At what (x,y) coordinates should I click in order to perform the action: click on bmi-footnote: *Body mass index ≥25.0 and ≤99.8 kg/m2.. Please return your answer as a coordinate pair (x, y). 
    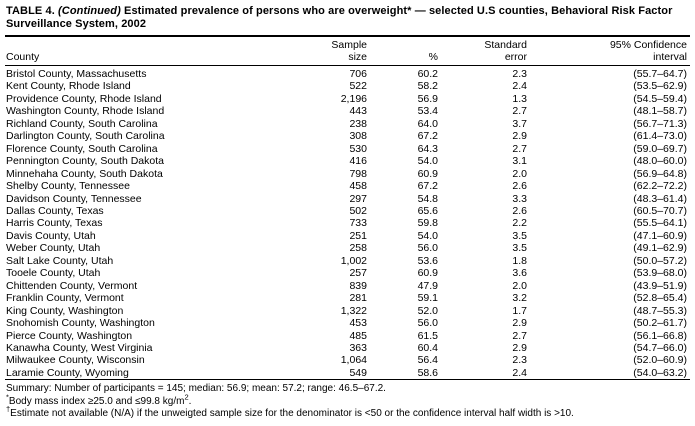
    Looking at the image, I should click on (348, 400).